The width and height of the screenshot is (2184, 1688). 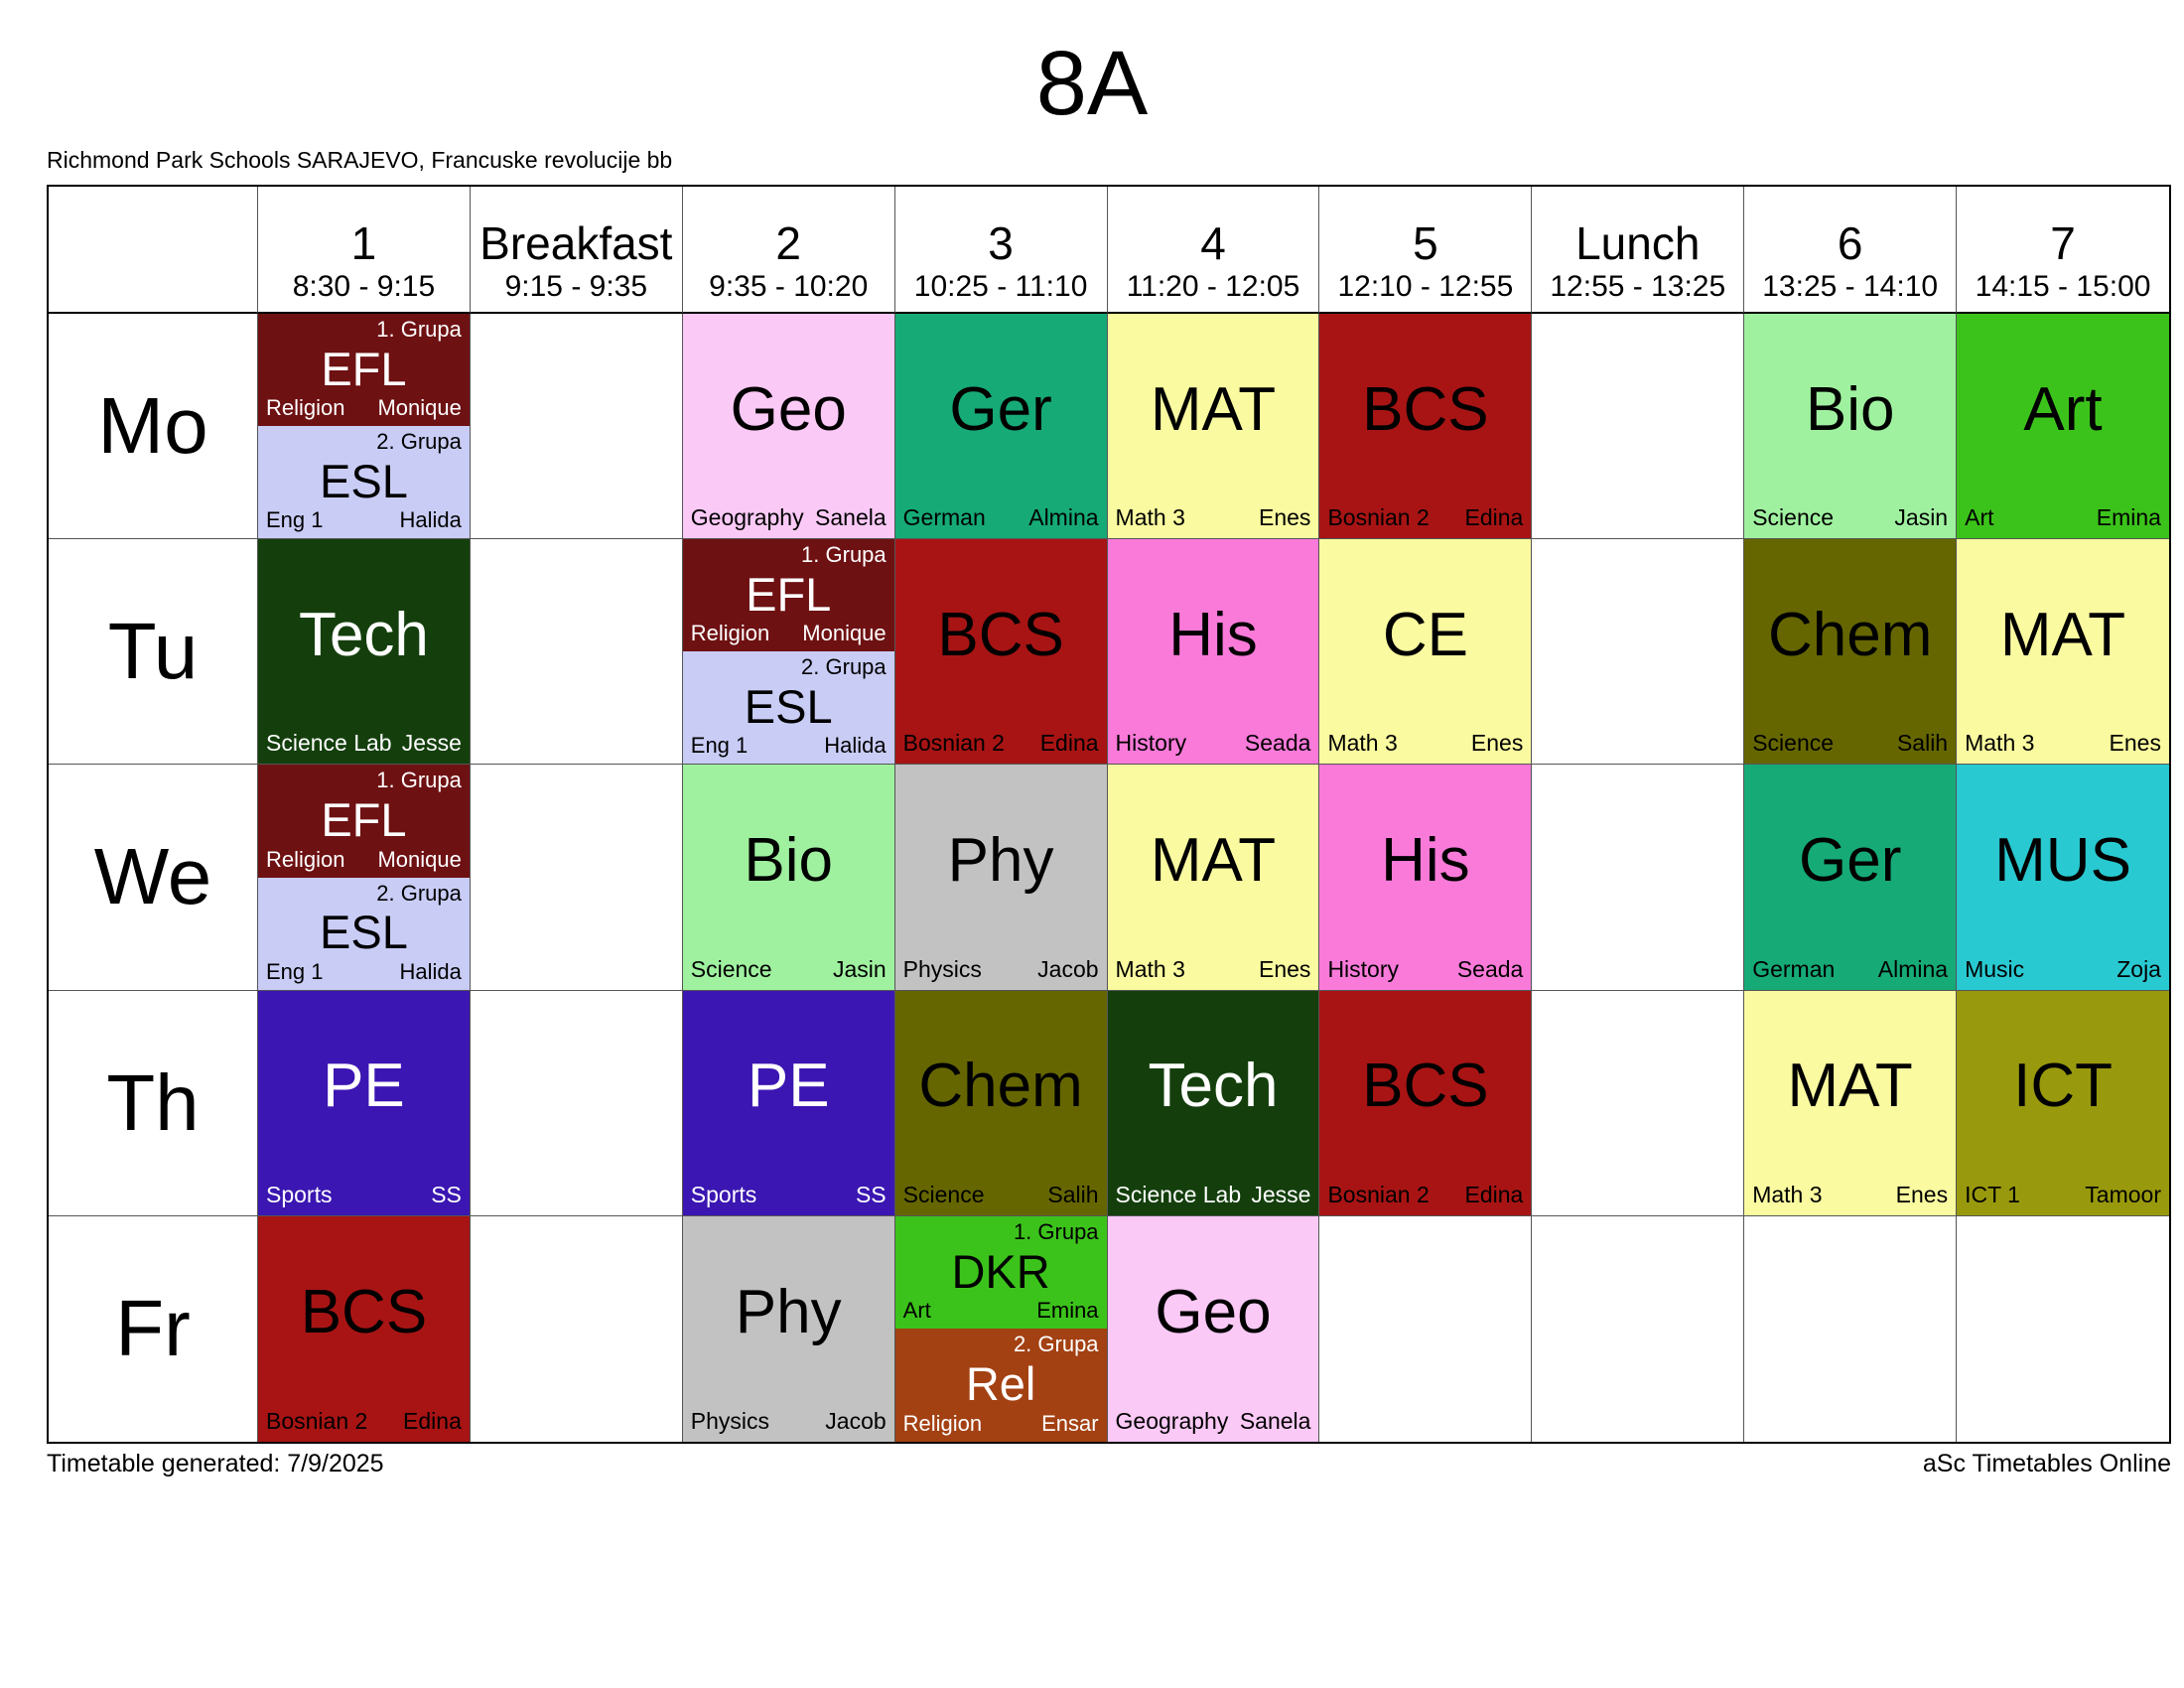 I want to click on lesson-footer: Religion Monique, so click(x=364, y=862).